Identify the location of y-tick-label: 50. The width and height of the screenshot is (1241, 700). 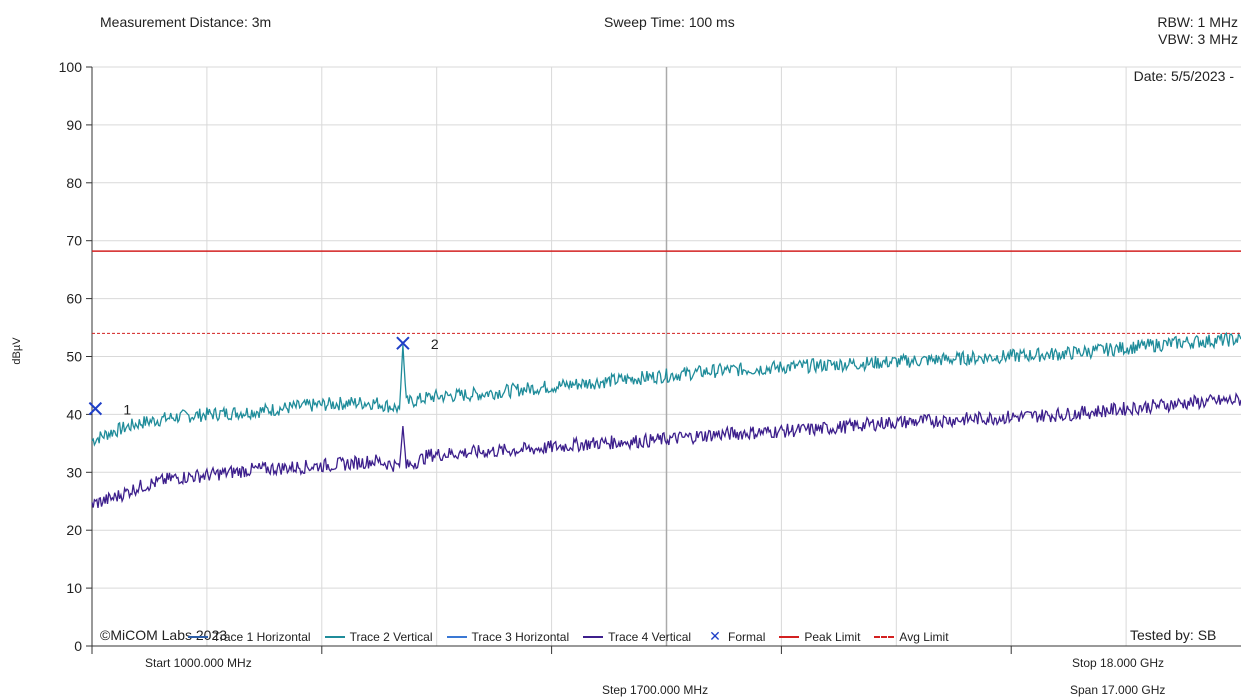
(74, 357).